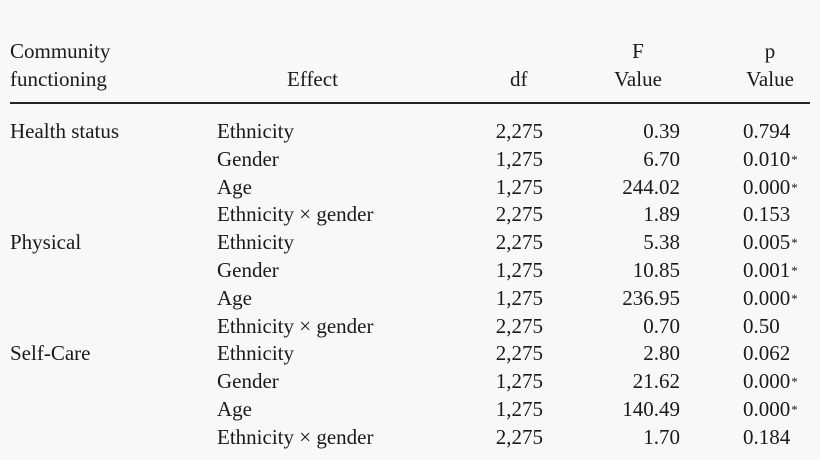  What do you see at coordinates (767, 270) in the screenshot?
I see `p-value-number: 0.001` at bounding box center [767, 270].